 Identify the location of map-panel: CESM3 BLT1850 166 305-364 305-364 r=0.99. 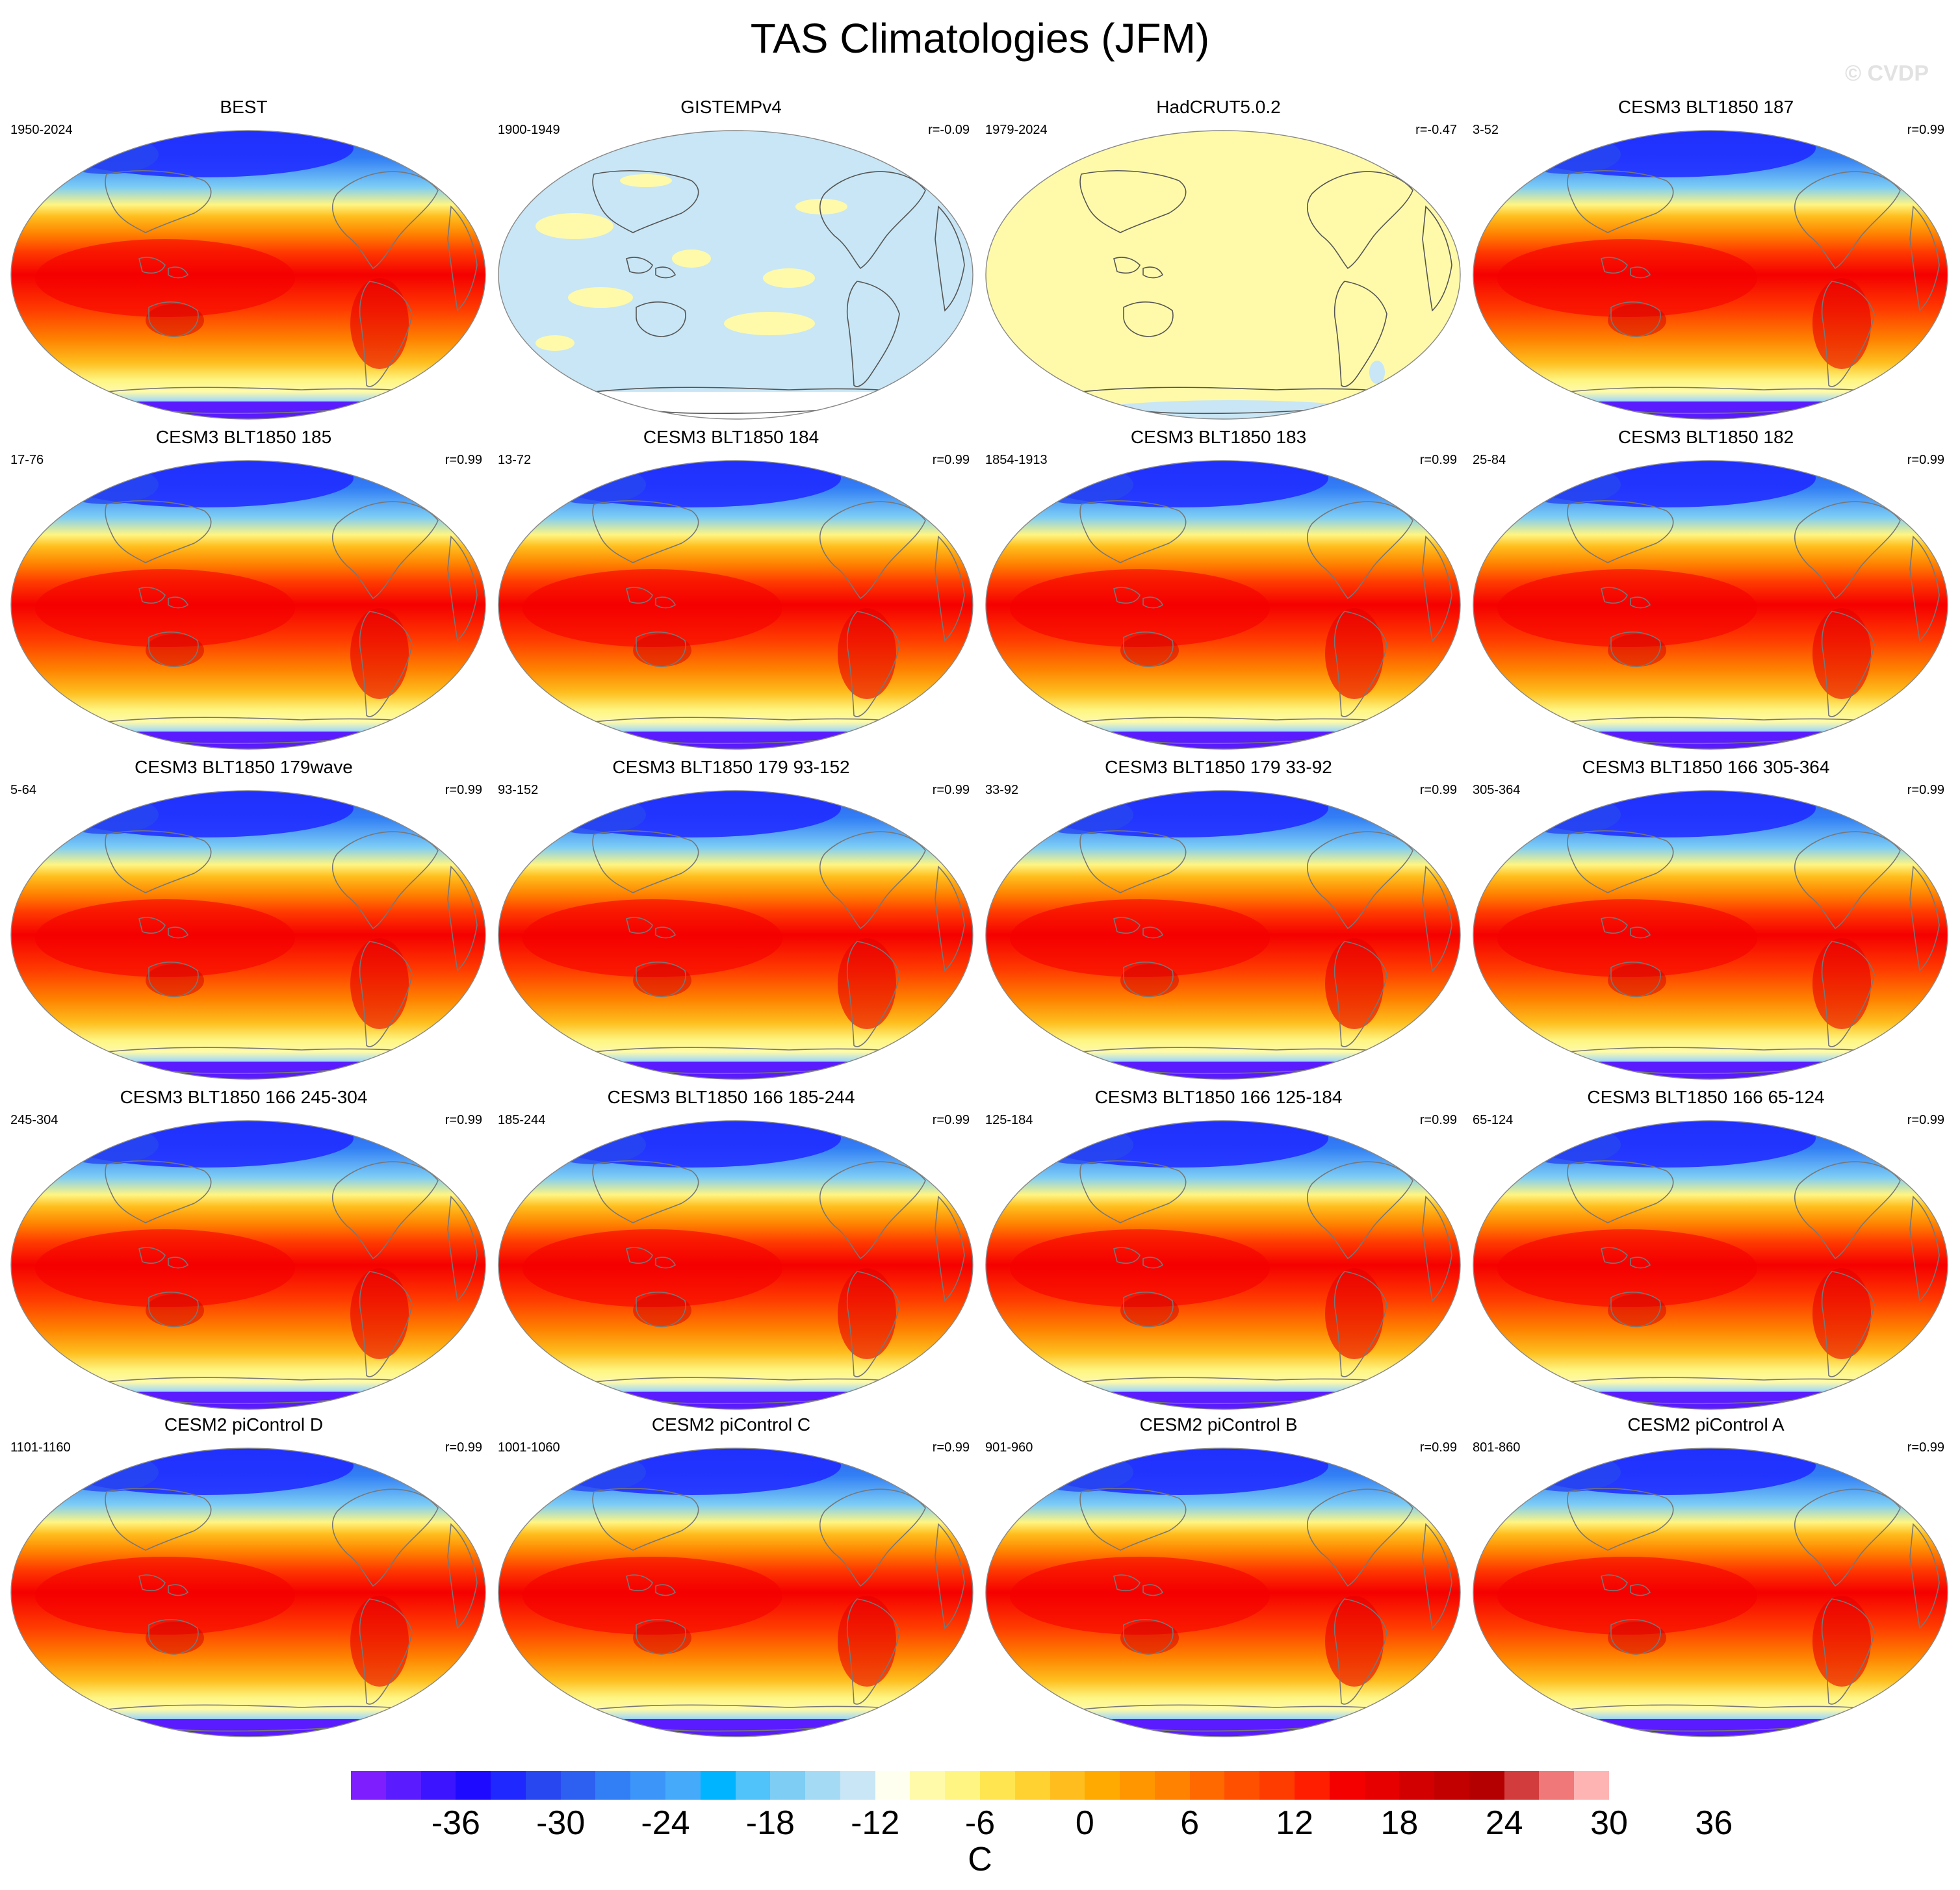
(1706, 918).